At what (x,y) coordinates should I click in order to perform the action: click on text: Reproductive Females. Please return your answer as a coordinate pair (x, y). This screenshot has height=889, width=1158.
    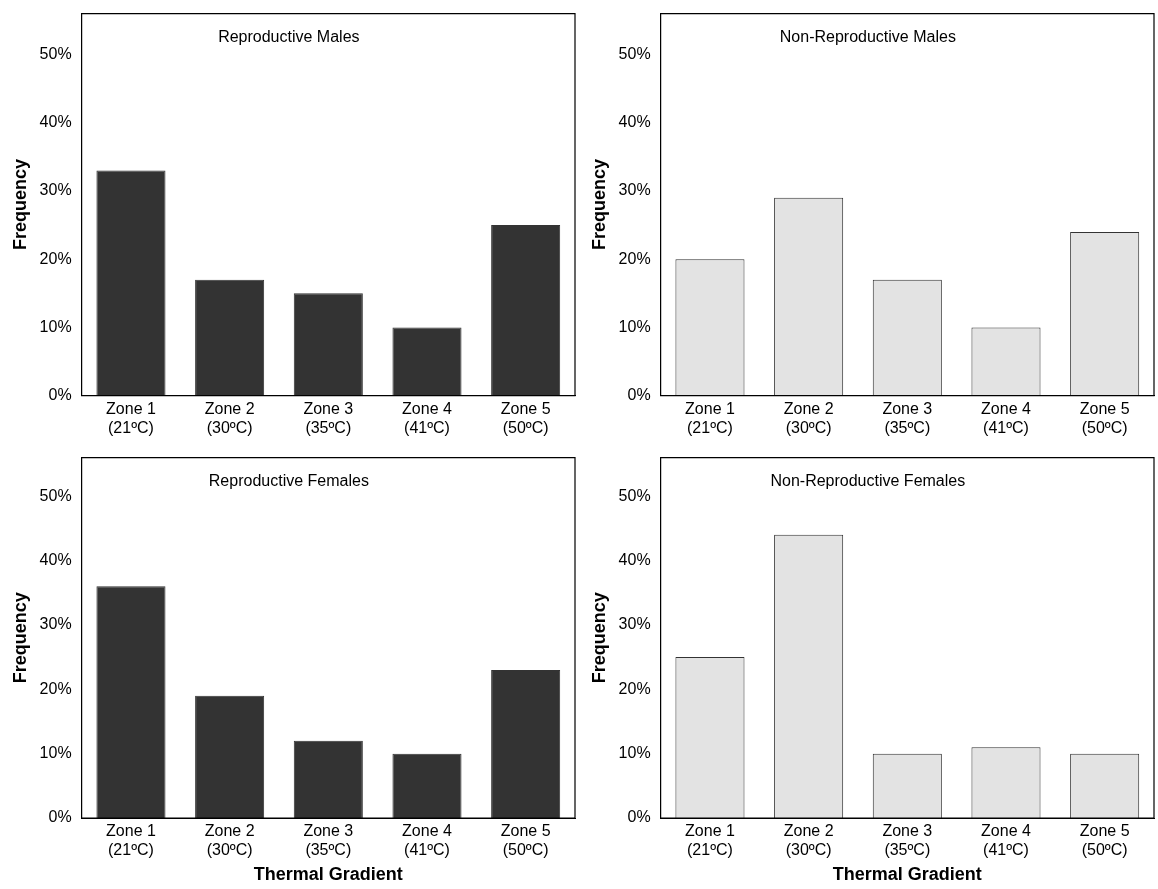
    Looking at the image, I should click on (288, 481).